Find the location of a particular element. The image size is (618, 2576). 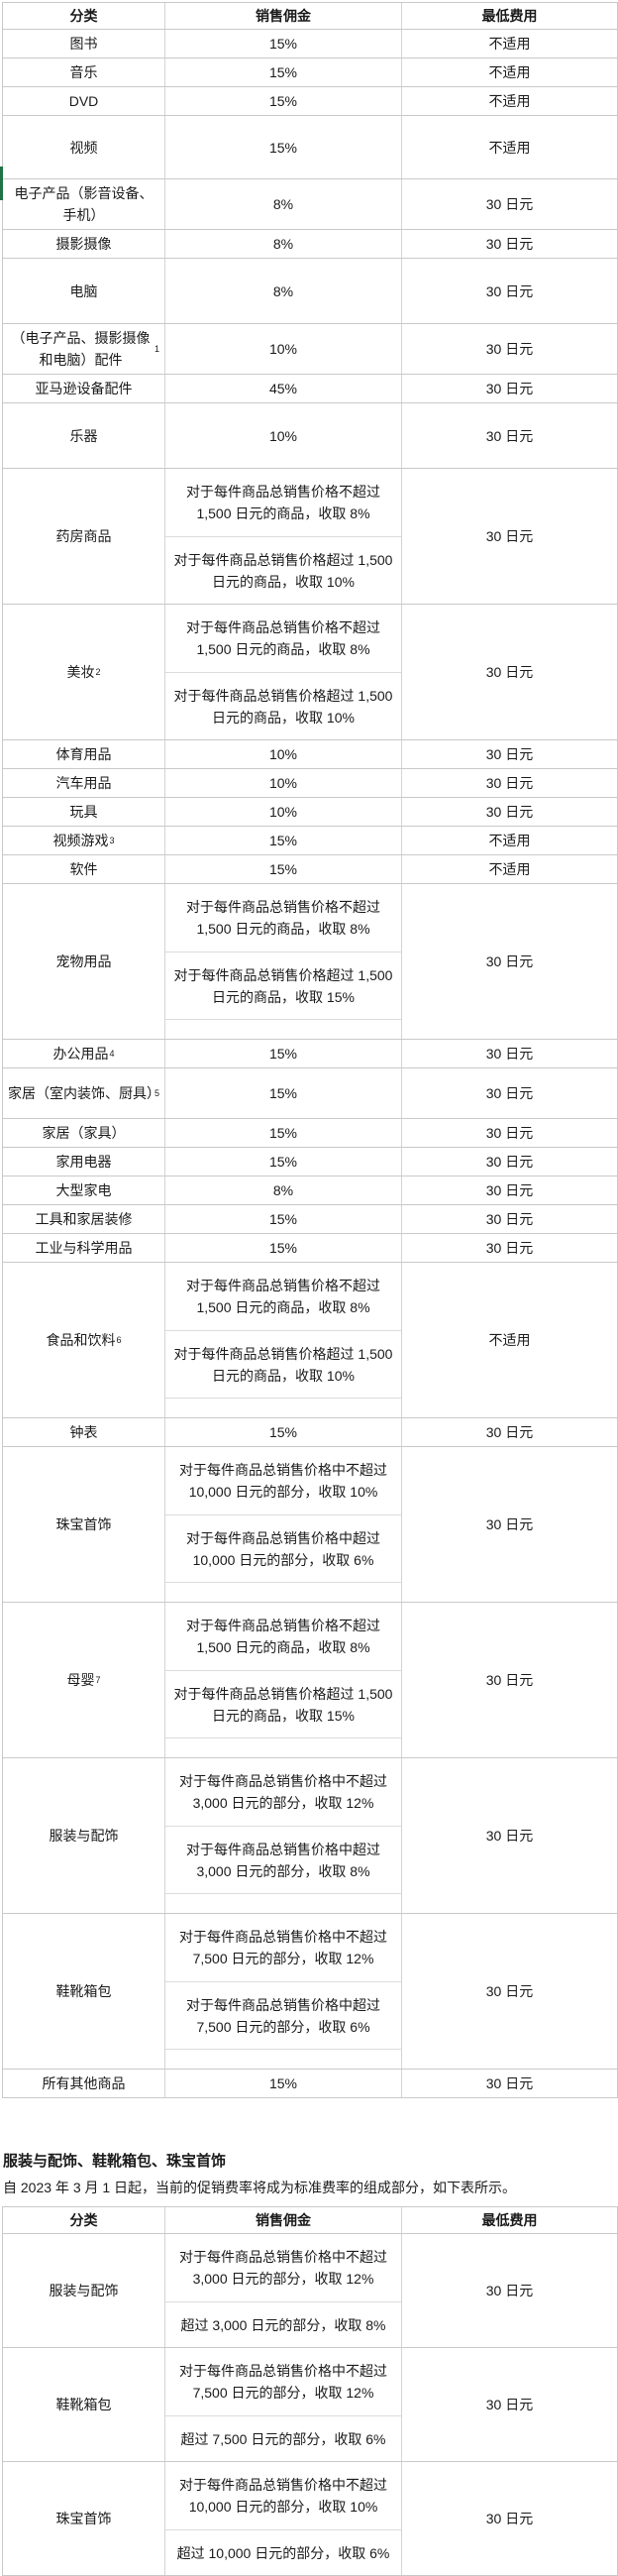

commission-subcell: 超过 7,500 日元的部分，收取 6% is located at coordinates (283, 2438).